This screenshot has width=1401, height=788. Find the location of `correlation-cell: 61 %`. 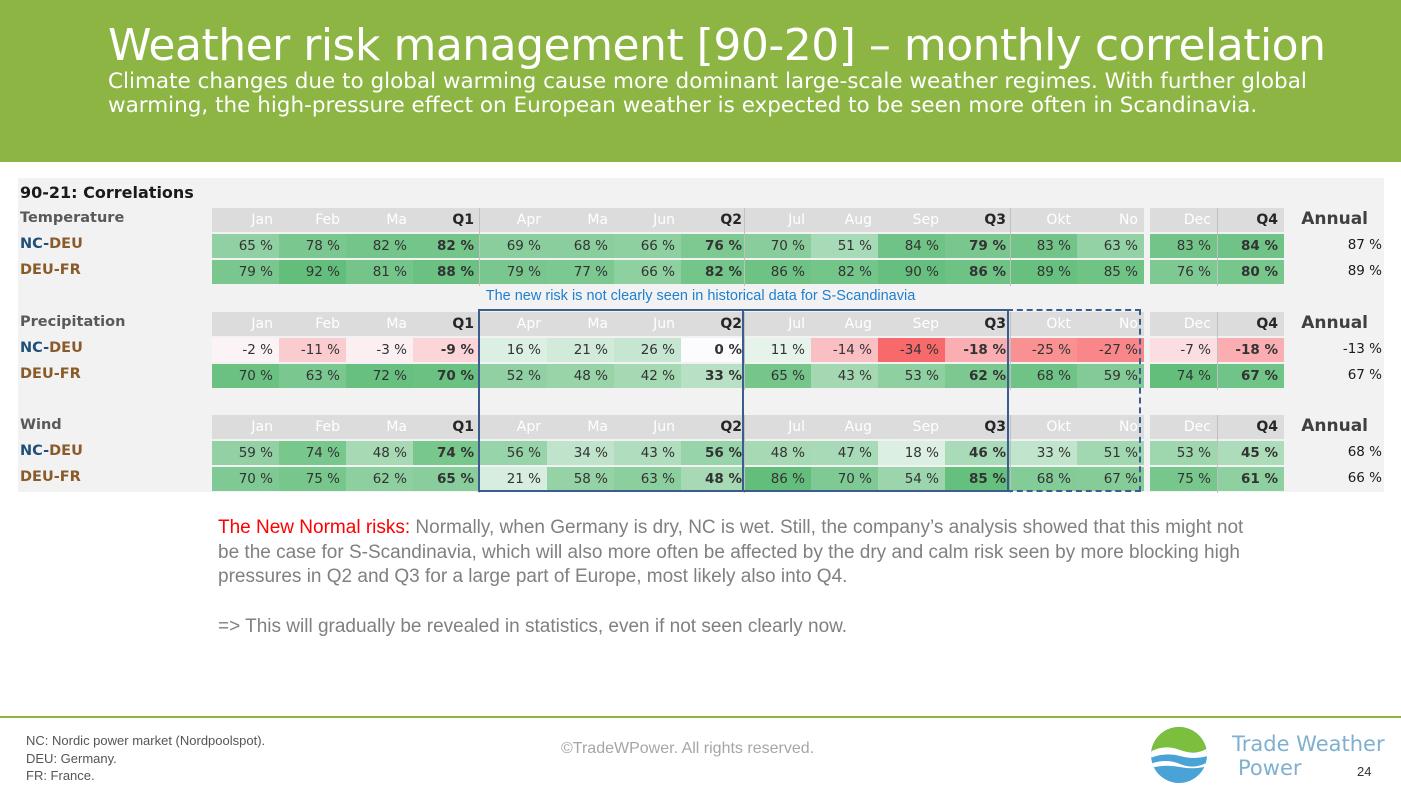

correlation-cell: 61 % is located at coordinates (1250, 479).